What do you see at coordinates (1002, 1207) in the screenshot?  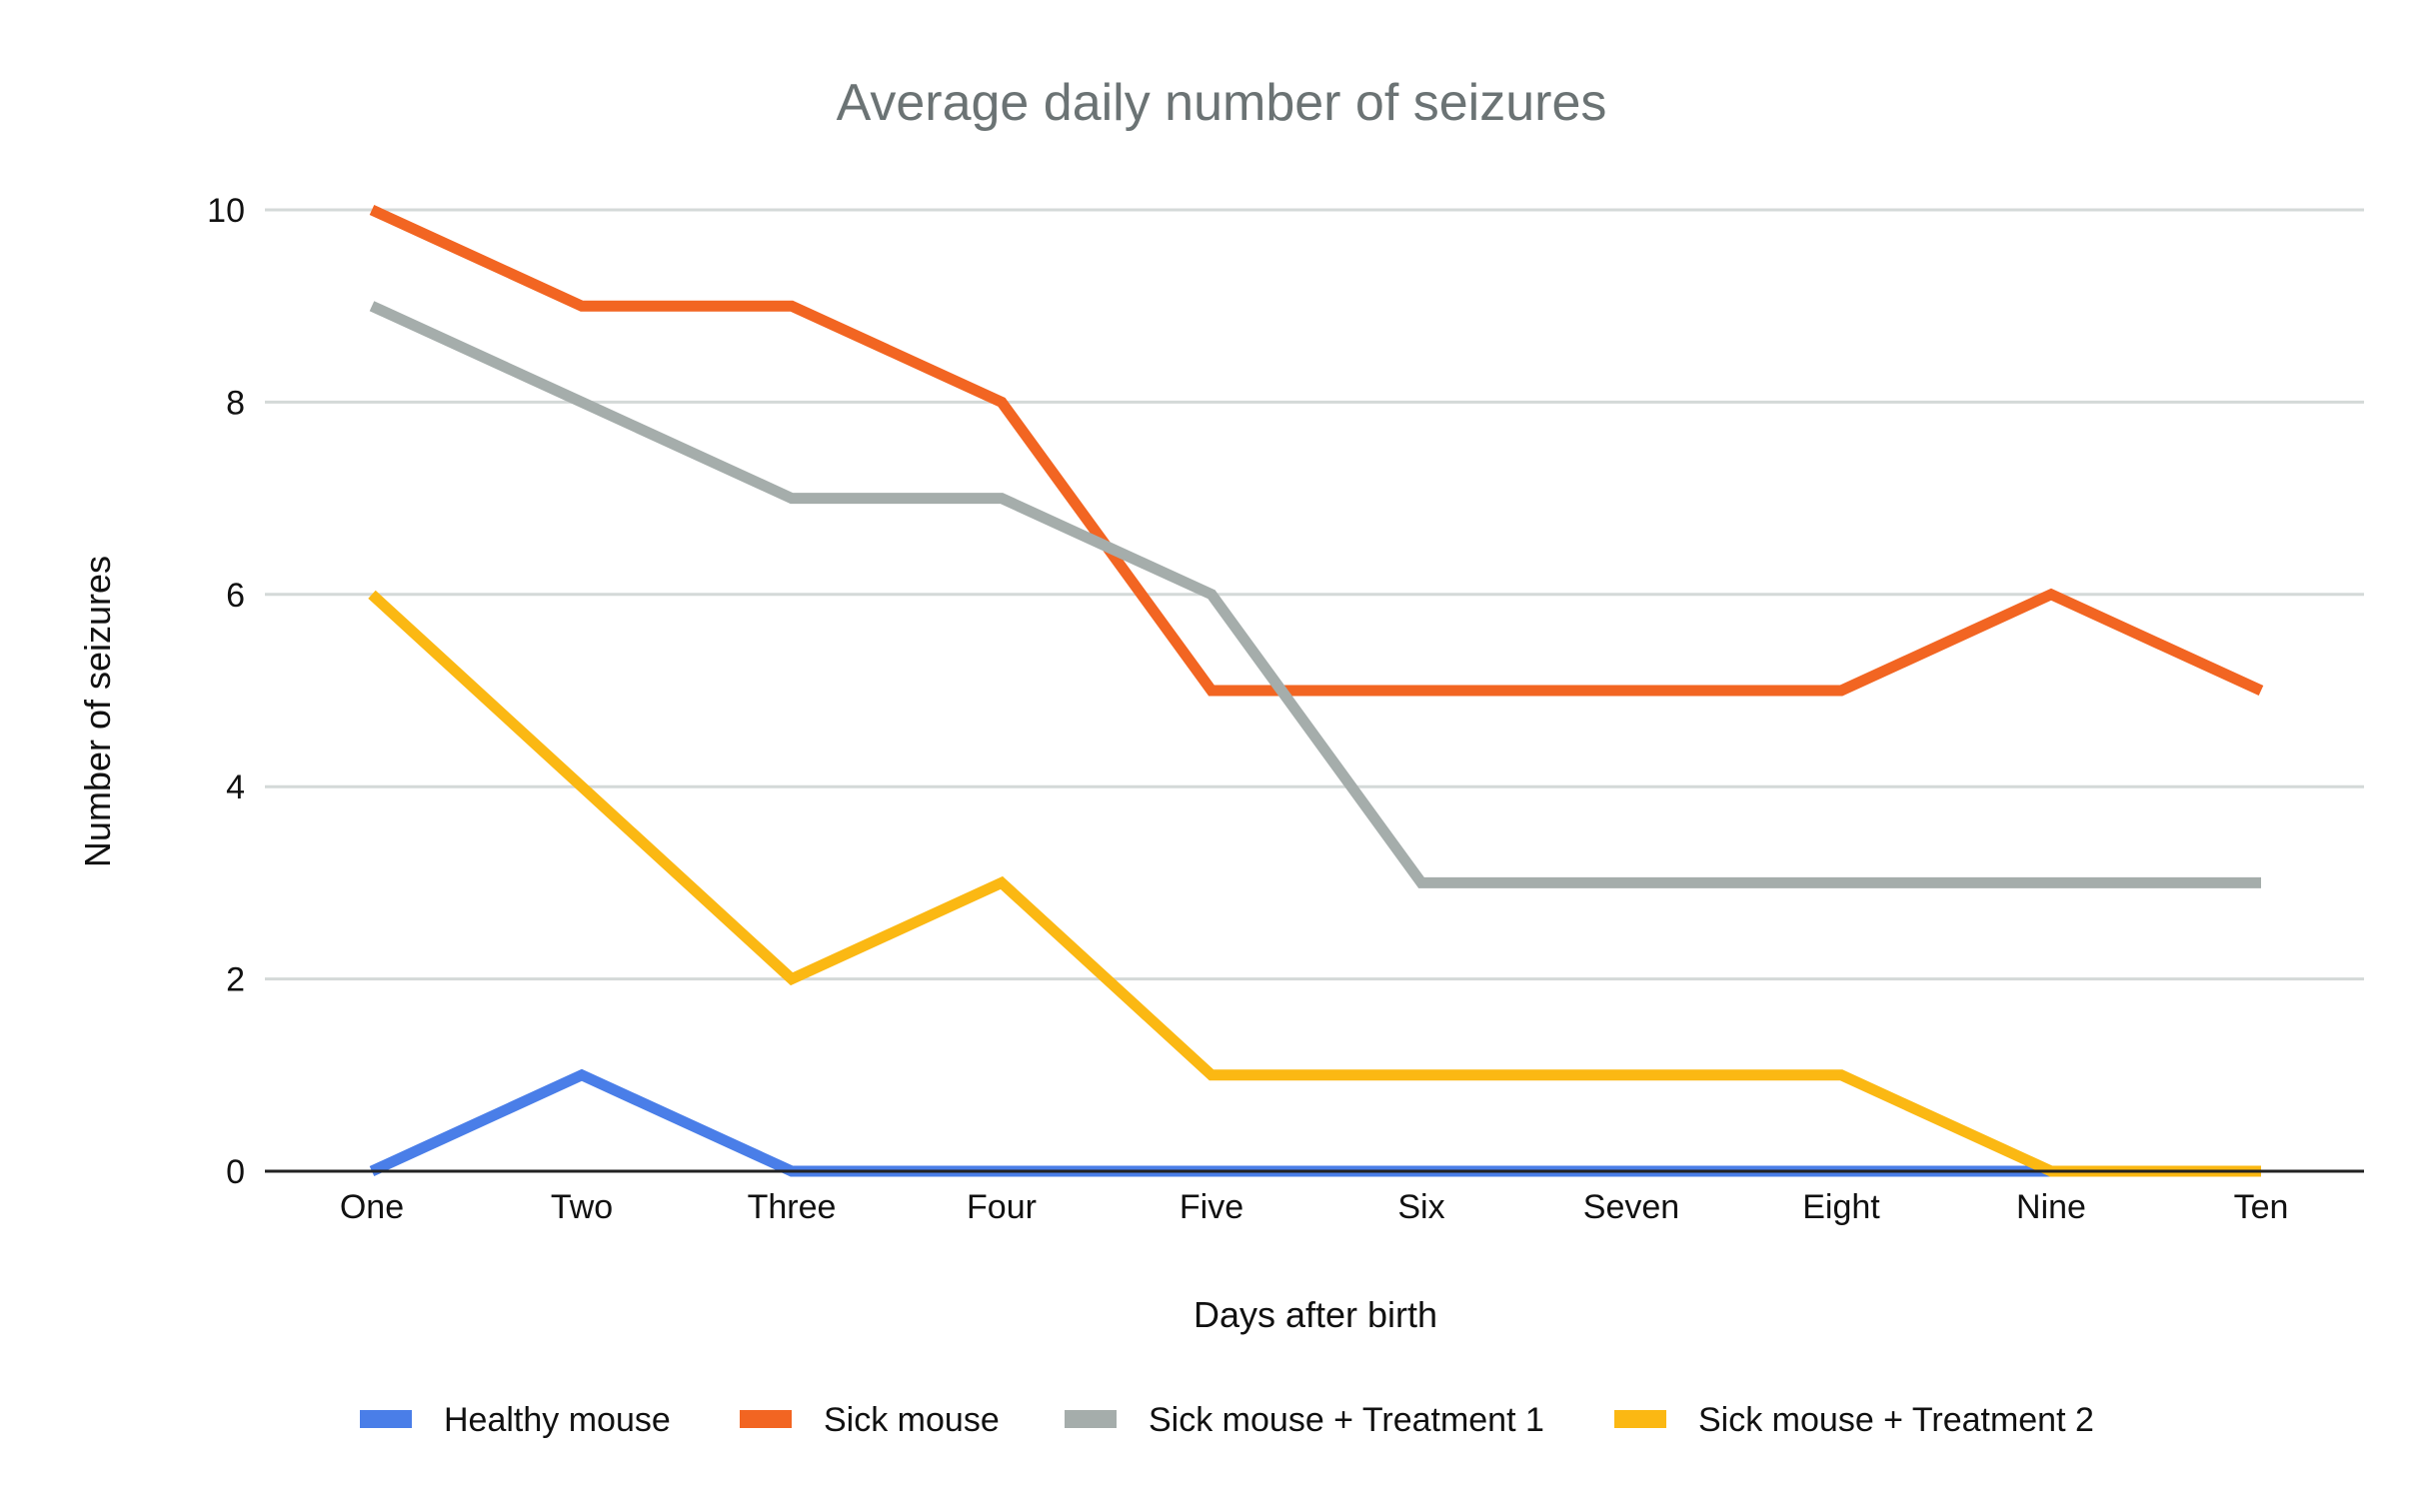 I see `x-tick-label: Four` at bounding box center [1002, 1207].